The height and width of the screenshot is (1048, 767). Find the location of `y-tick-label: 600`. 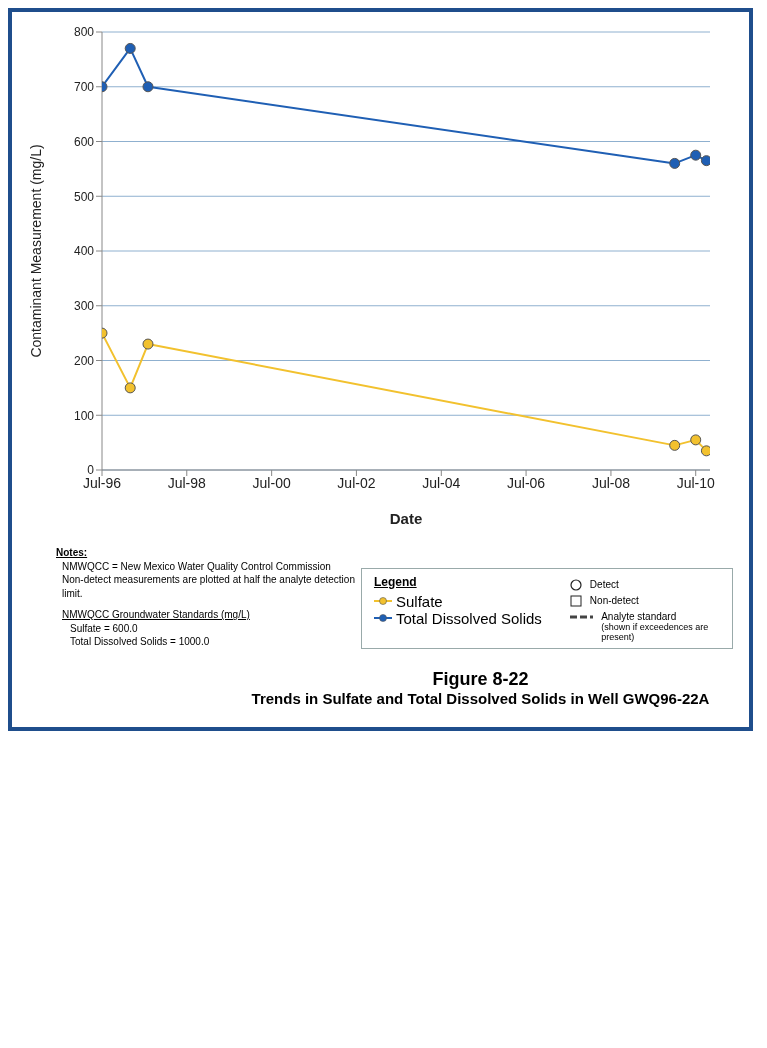

y-tick-label: 600 is located at coordinates (84, 141).